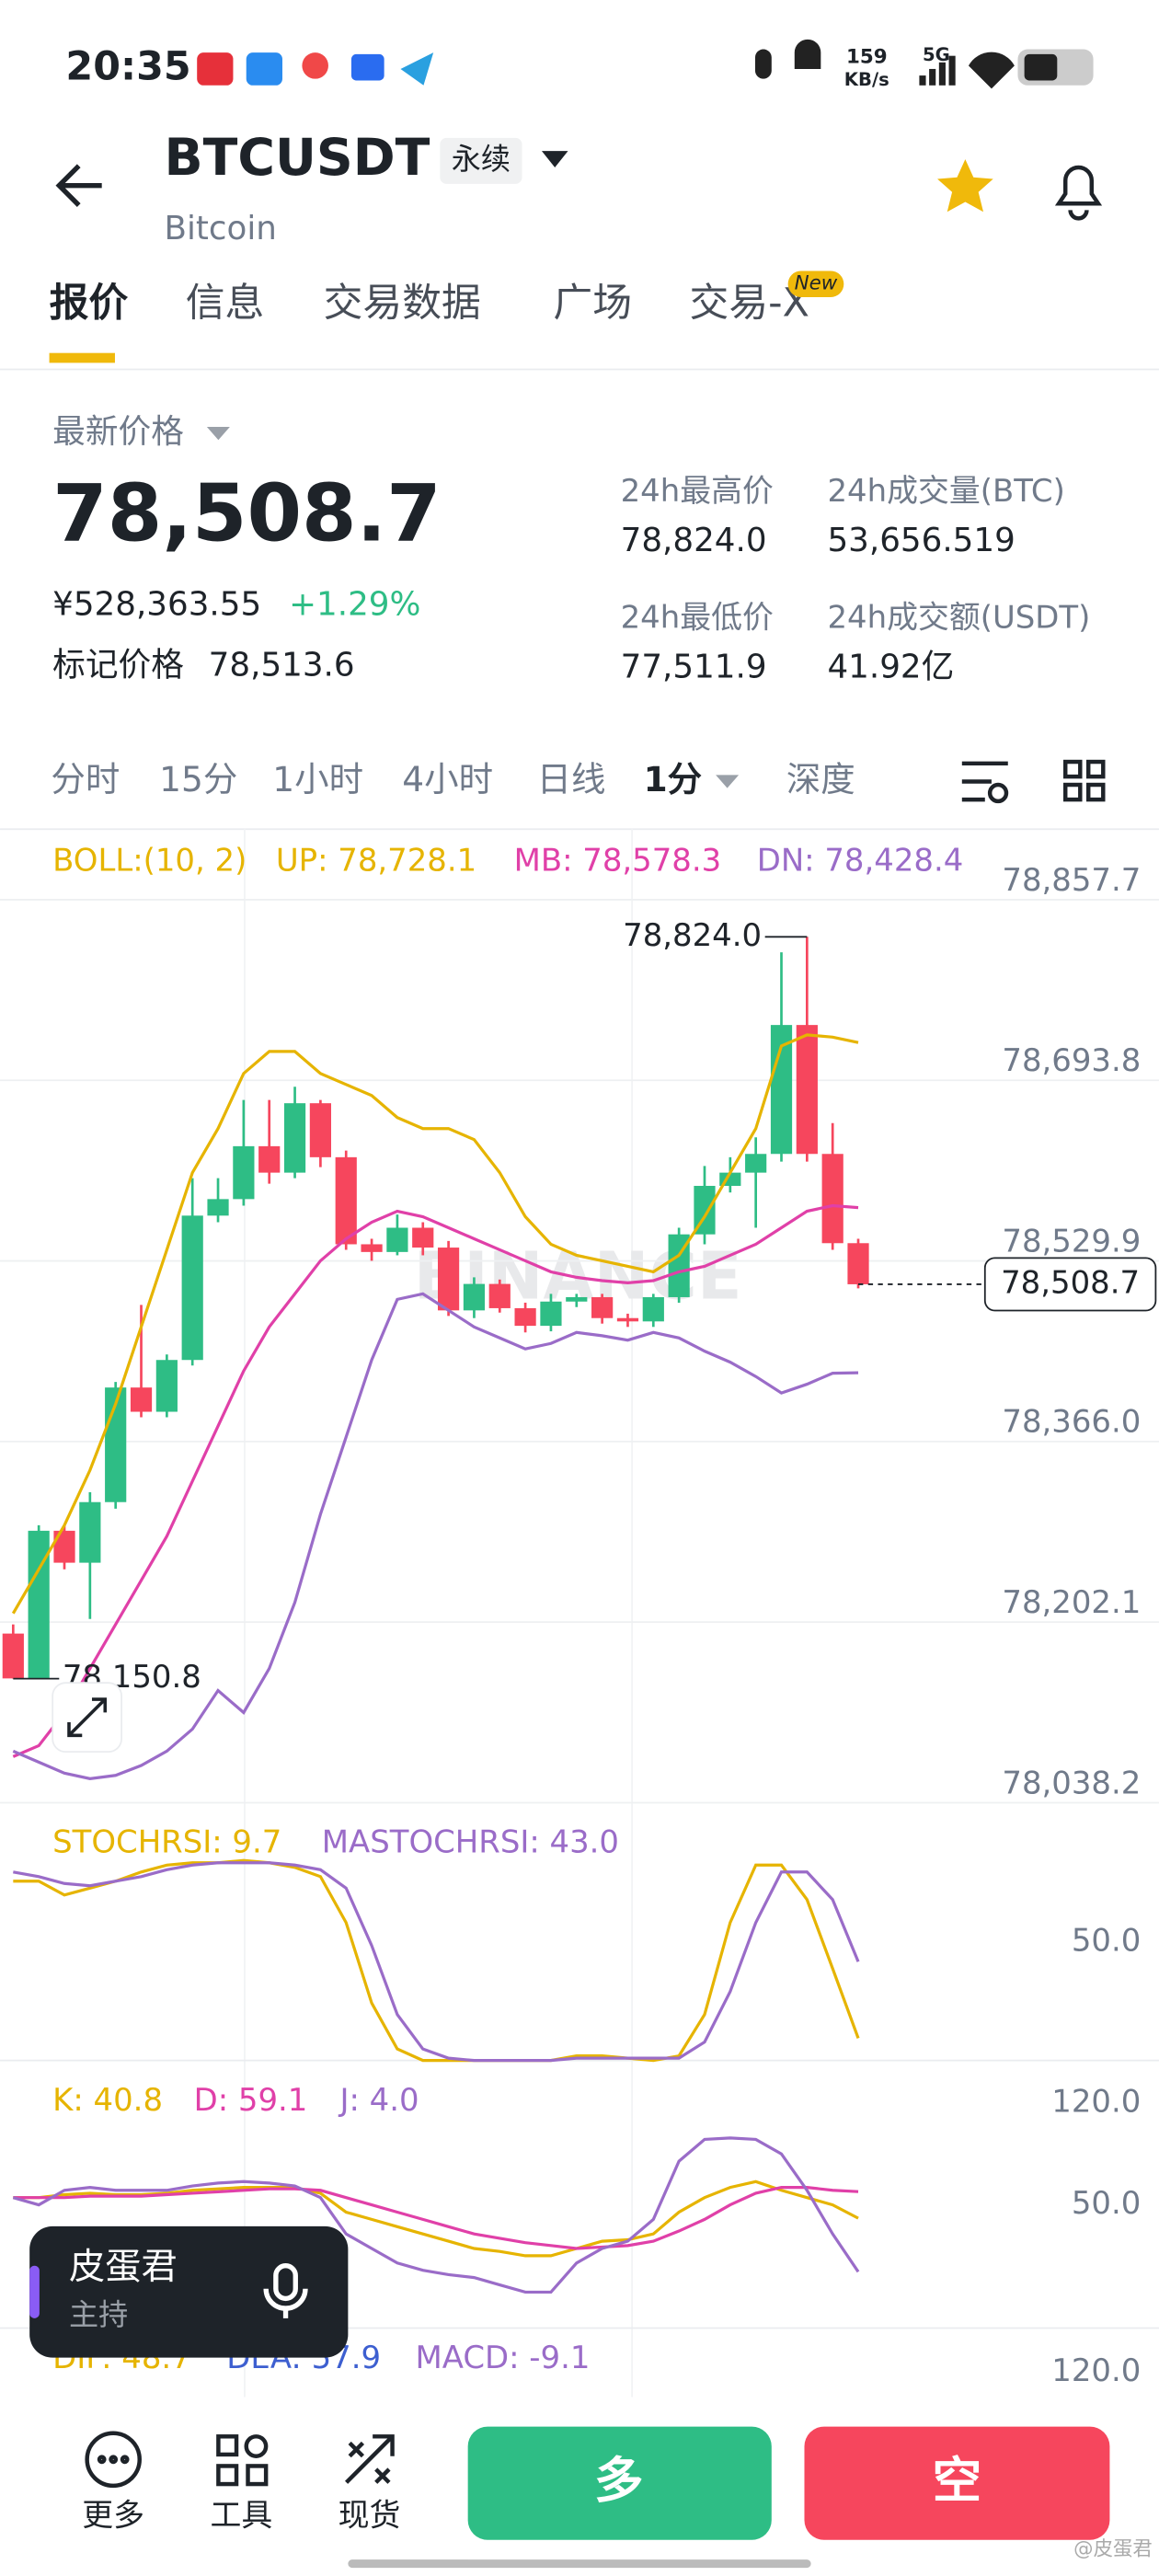 The width and height of the screenshot is (1159, 2576). What do you see at coordinates (618, 860) in the screenshot?
I see `legend-entry: MB: 78,578.3` at bounding box center [618, 860].